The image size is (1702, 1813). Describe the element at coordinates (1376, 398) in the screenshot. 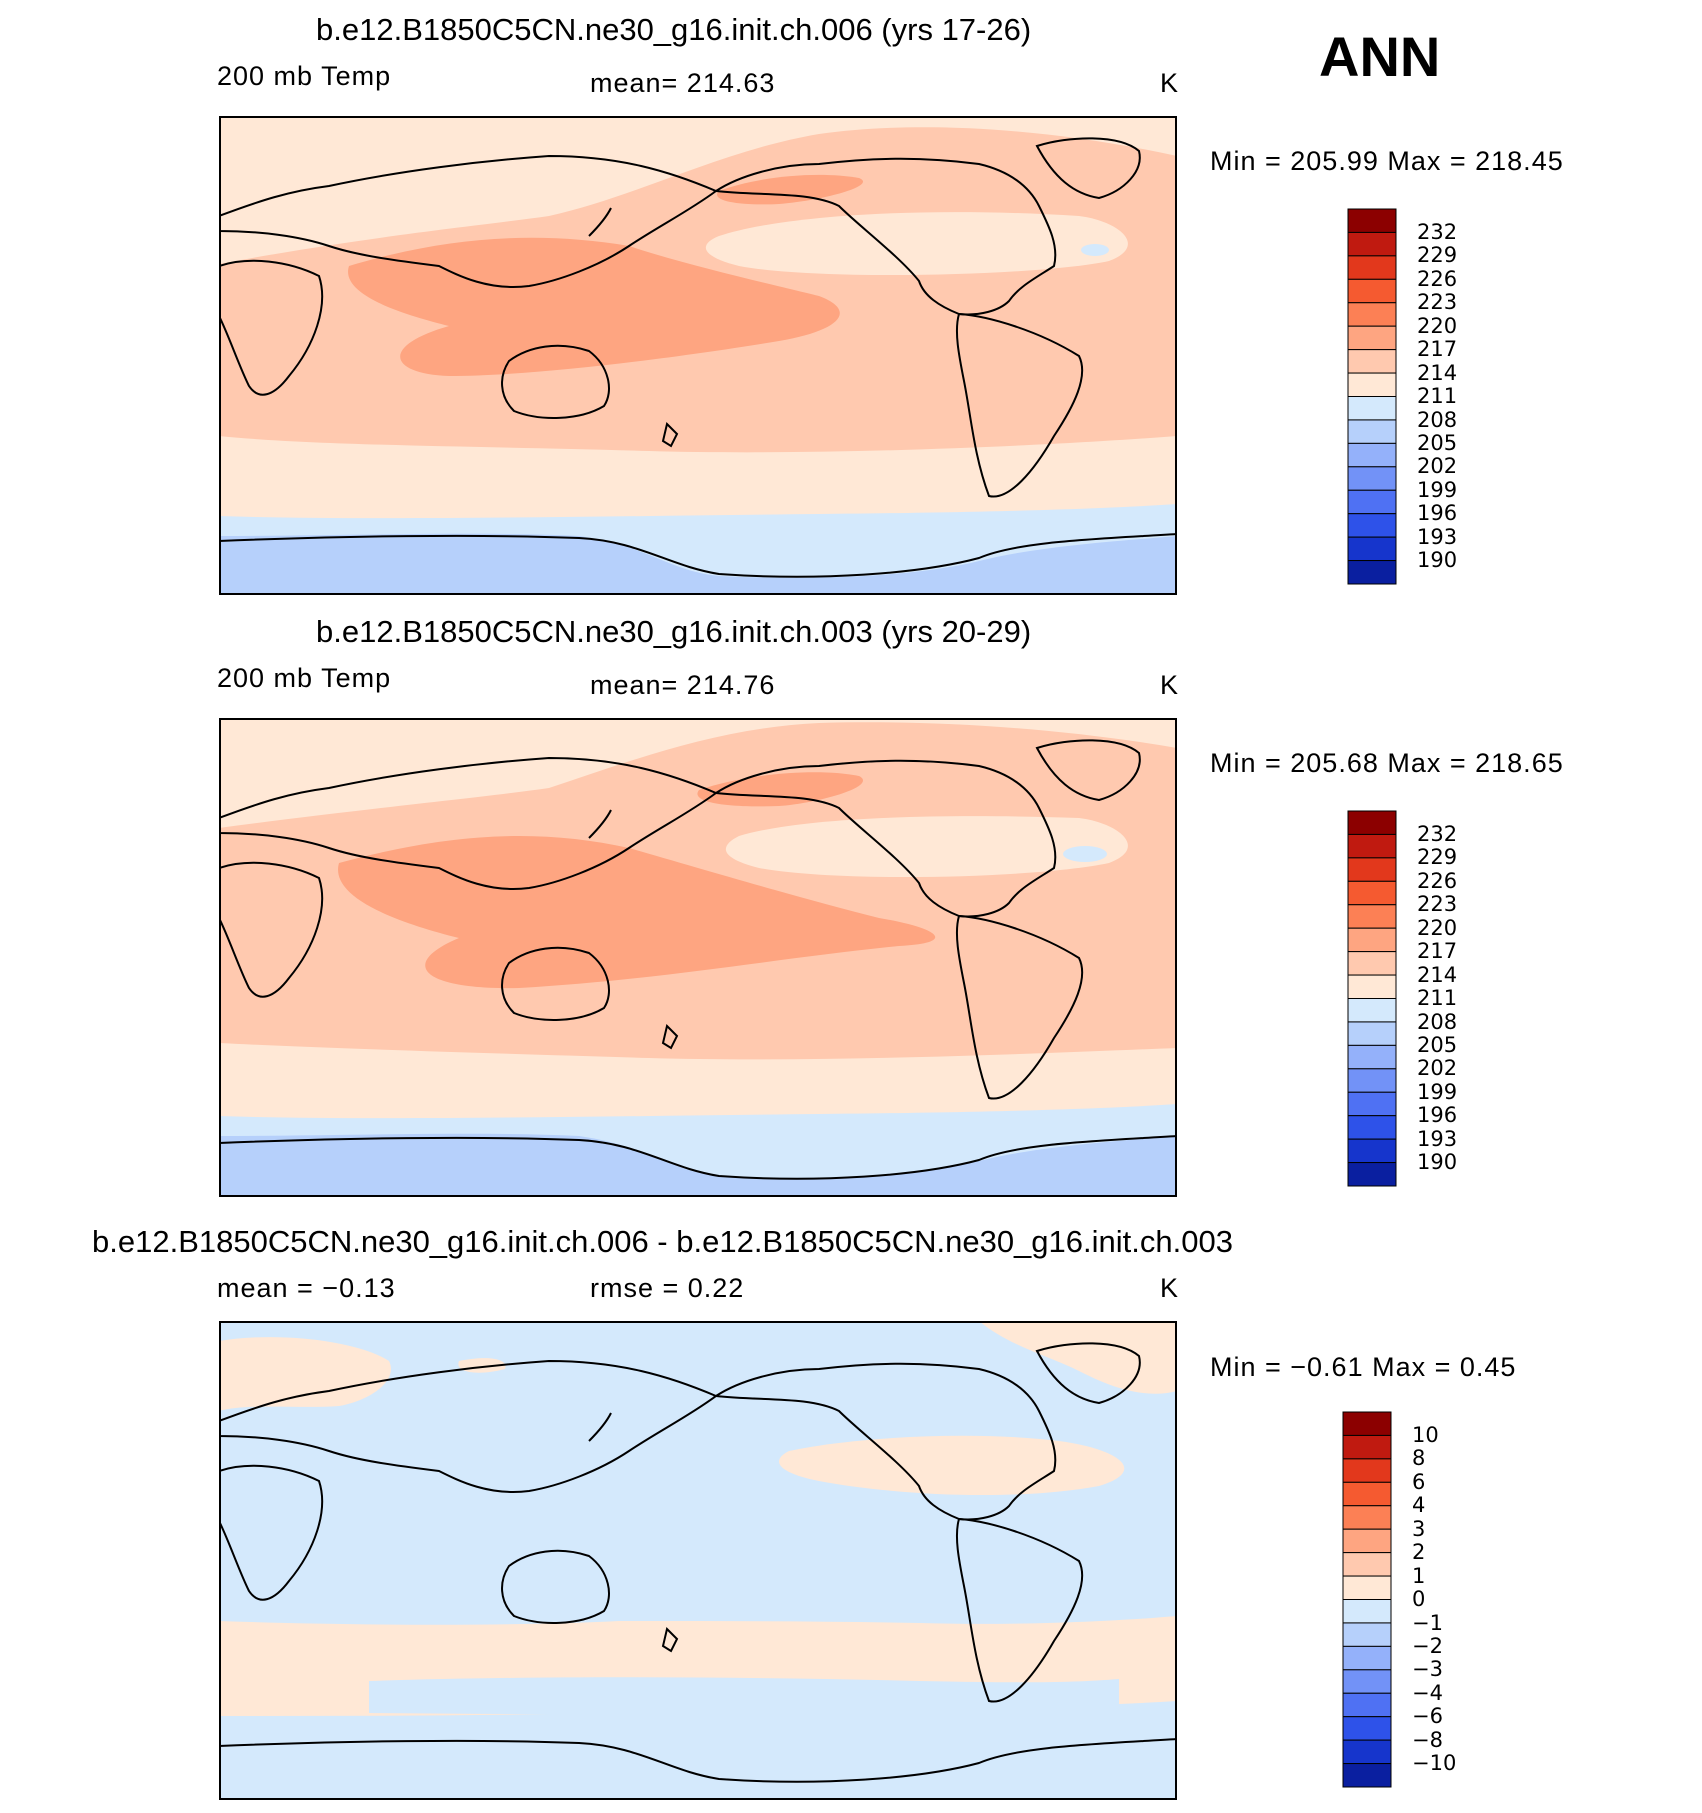

I see `panel-1-colorbar` at that location.